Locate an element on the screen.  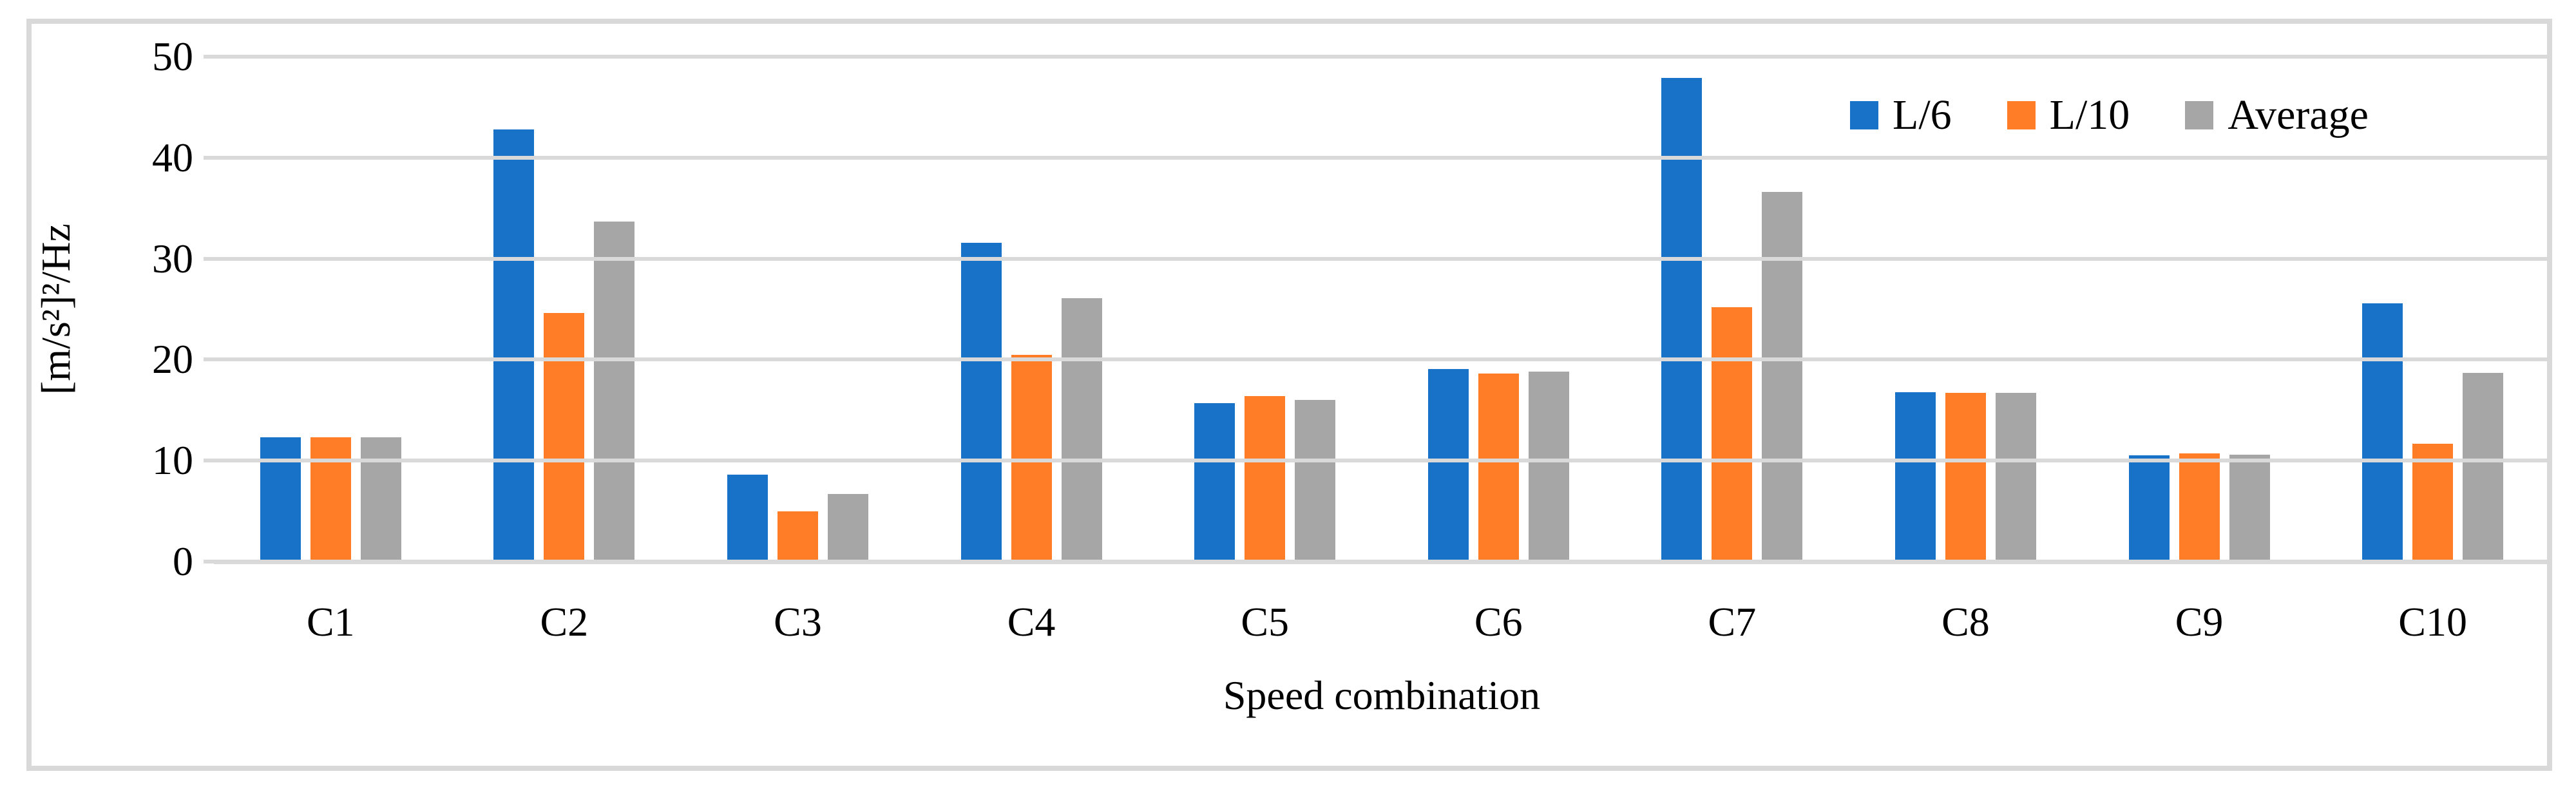
bar-group-c4 is located at coordinates (1032, 402).